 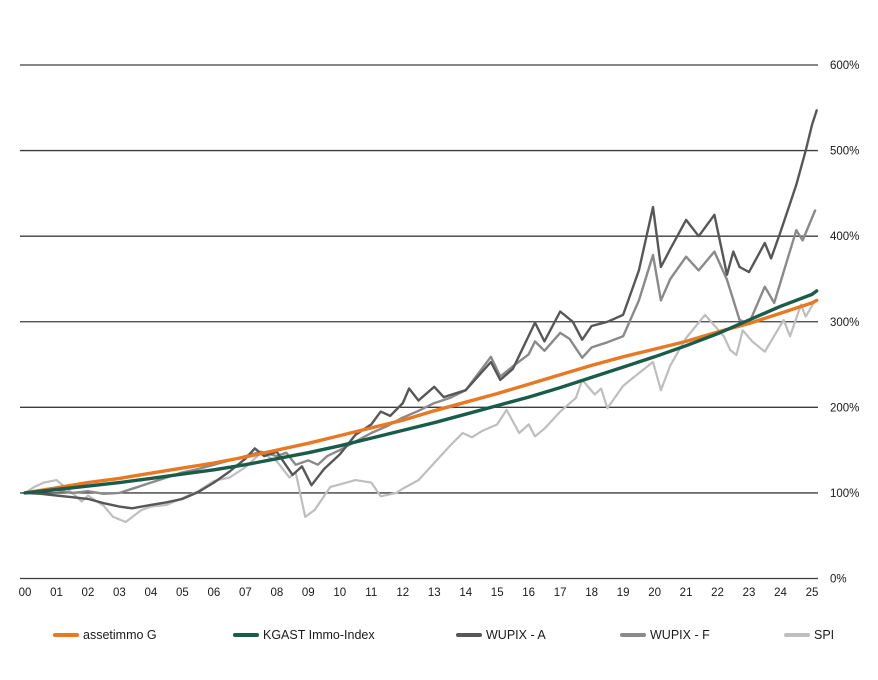 I want to click on x-tick-label: 09, so click(x=308, y=593).